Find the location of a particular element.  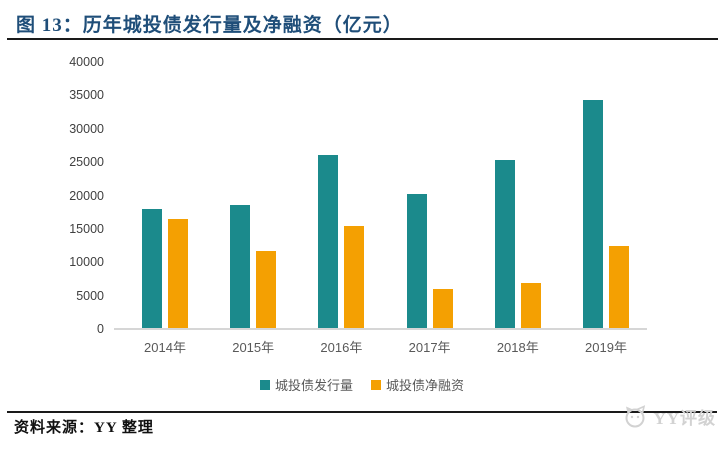

x-axis-label: 2018年 is located at coordinates (517, 347).